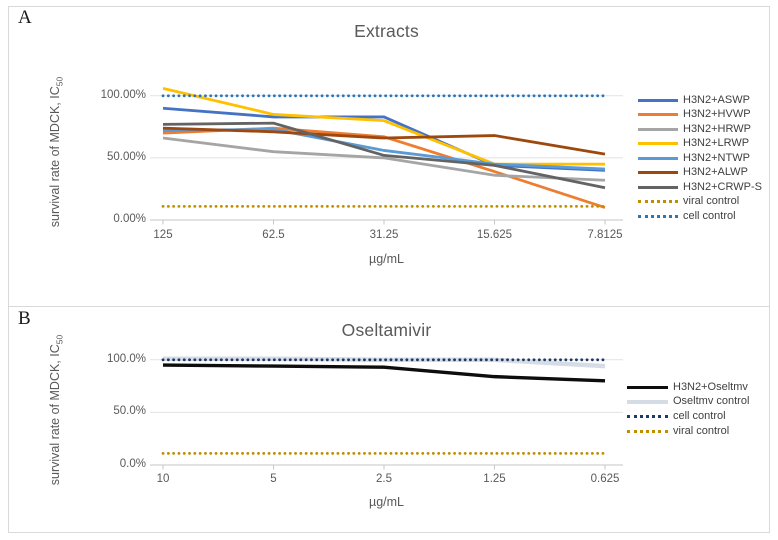 This screenshot has height=540, width=778. What do you see at coordinates (716, 143) in the screenshot?
I see `legend-label: H3N2+LRWP` at bounding box center [716, 143].